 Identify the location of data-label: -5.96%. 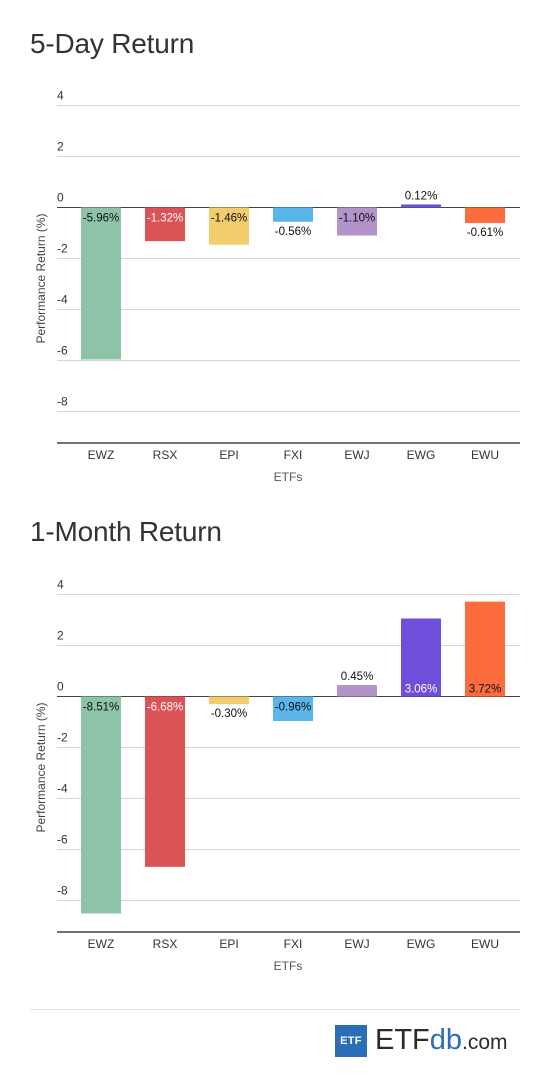
(101, 219).